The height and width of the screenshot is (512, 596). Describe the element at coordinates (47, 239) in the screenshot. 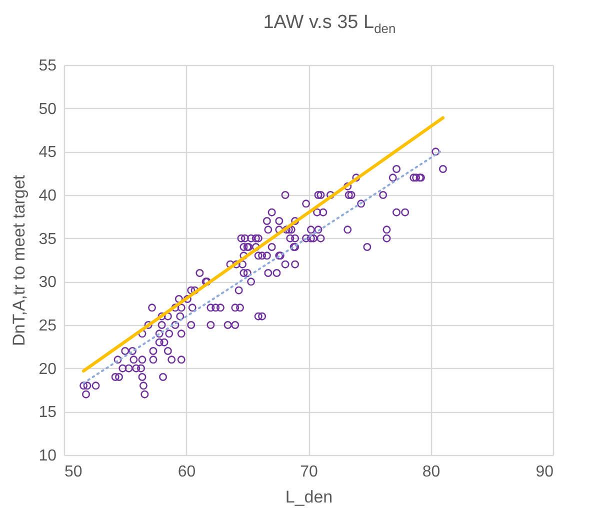

I see `y-tick-label: 35` at that location.